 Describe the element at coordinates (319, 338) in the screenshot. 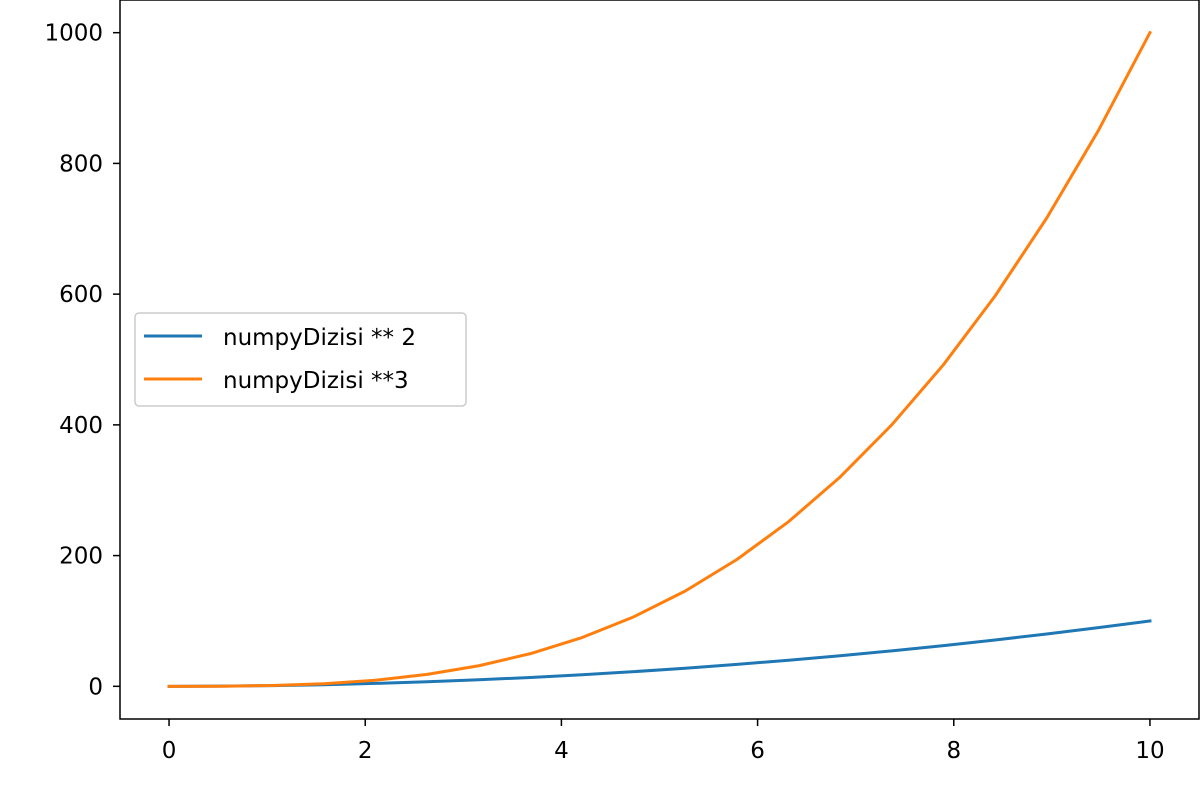

I see `legend-label-series-1: numpyDizisi ** 2` at that location.